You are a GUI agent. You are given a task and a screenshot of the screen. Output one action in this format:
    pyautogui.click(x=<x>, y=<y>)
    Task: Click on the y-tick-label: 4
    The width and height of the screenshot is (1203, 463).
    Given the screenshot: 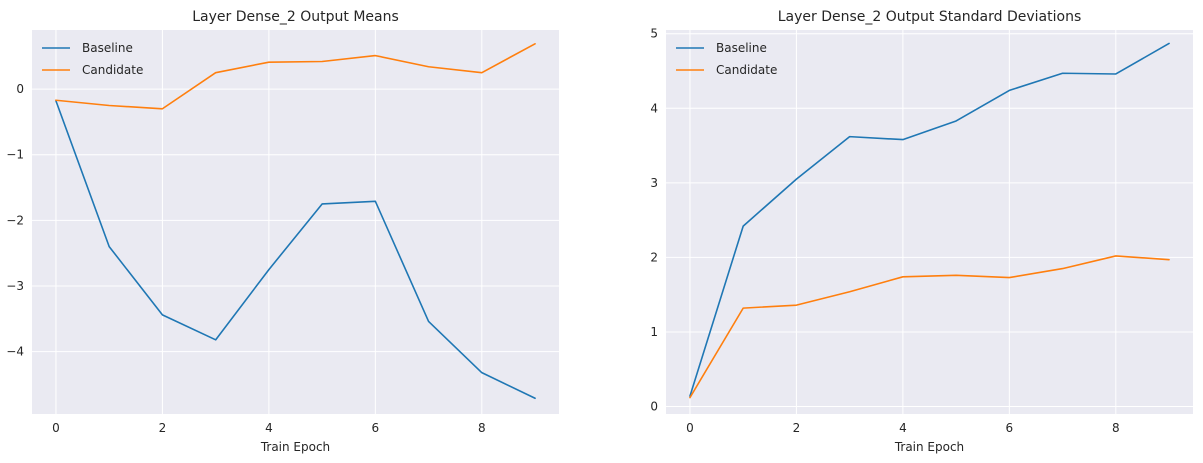 What is the action you would take?
    pyautogui.click(x=654, y=108)
    